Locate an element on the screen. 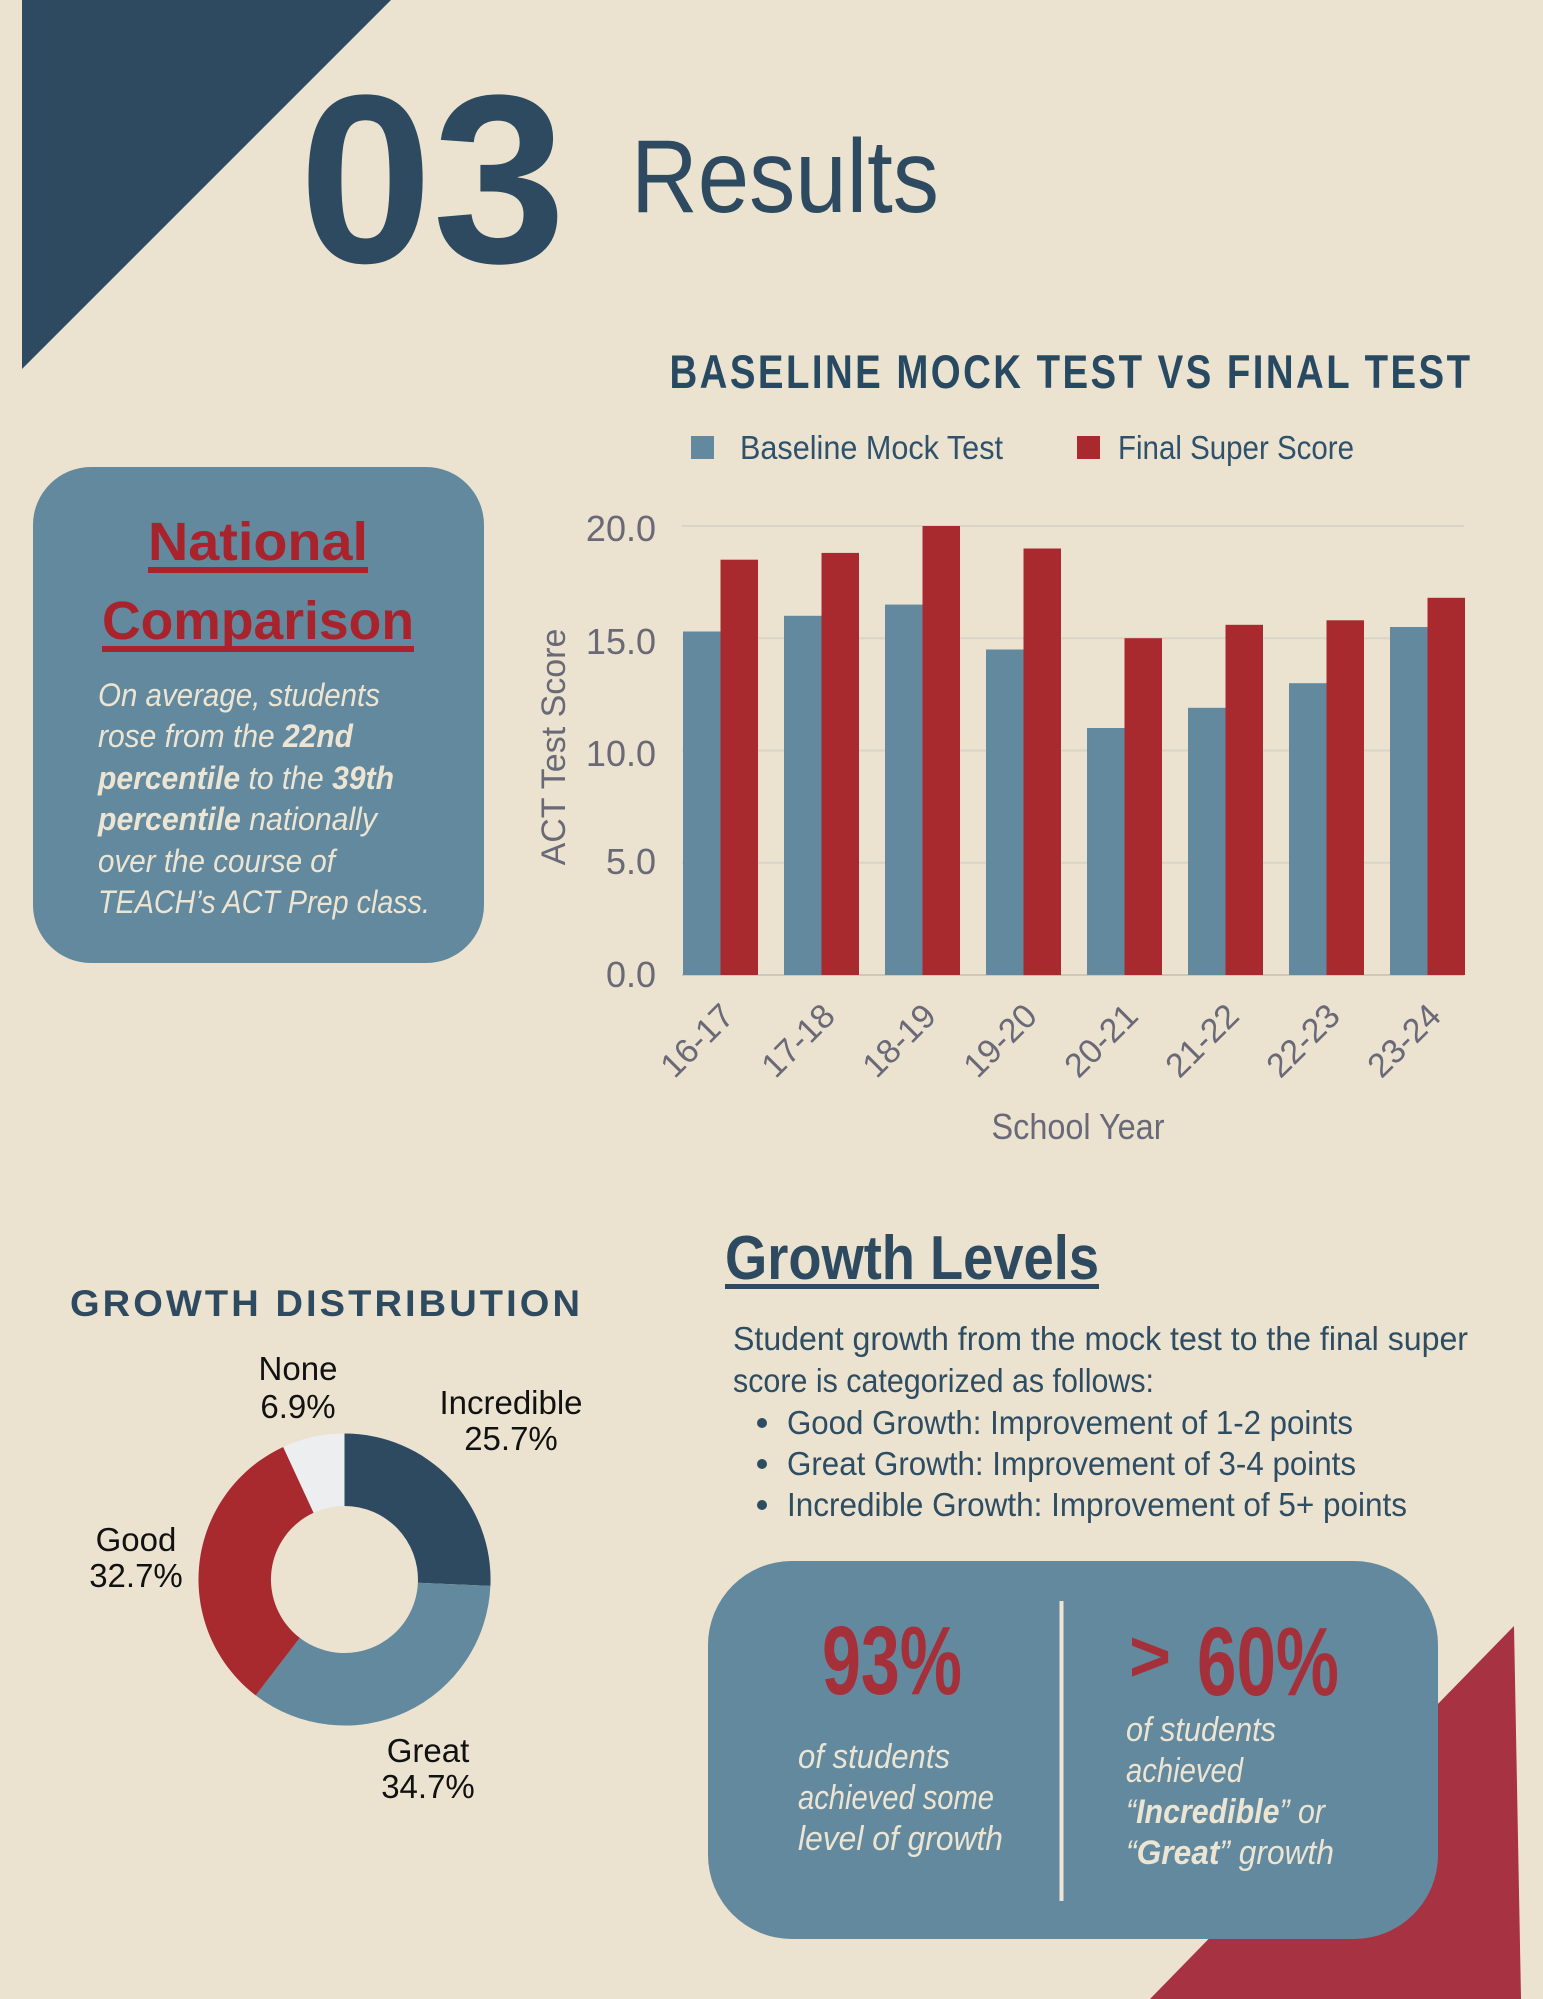  svg-text: 19-20 is located at coordinates (1000, 1041).